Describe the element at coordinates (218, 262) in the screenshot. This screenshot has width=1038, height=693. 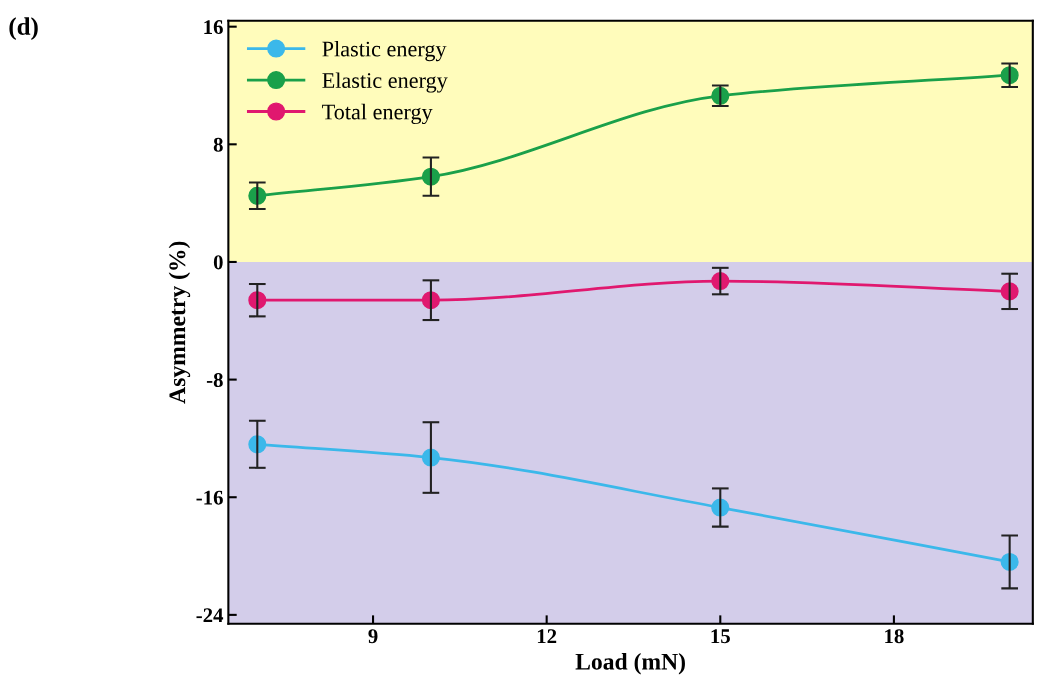
I see `y-tick-label: 0` at that location.